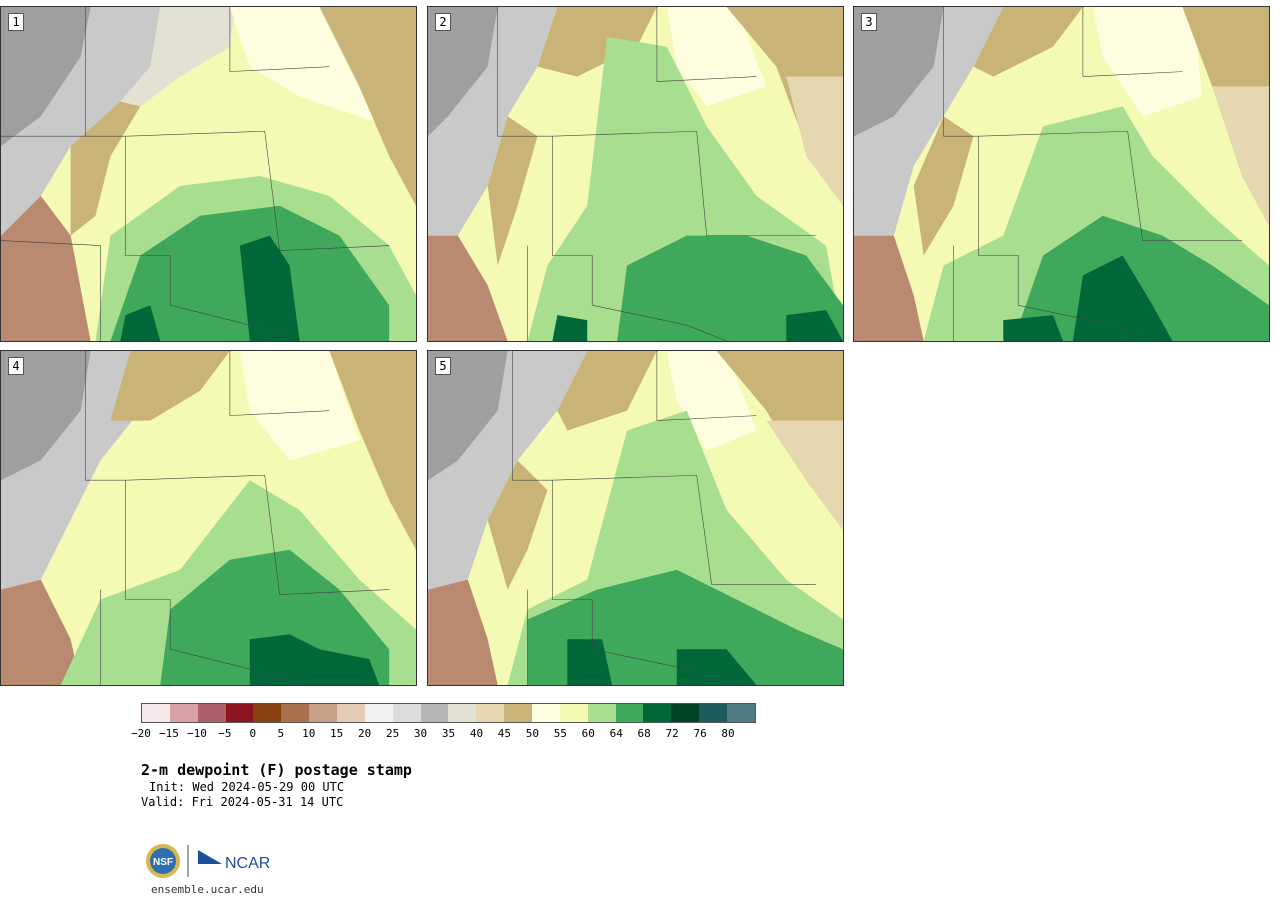 The width and height of the screenshot is (1280, 901). Describe the element at coordinates (448, 733) in the screenshot. I see `colorbar-tick-label: 35` at that location.